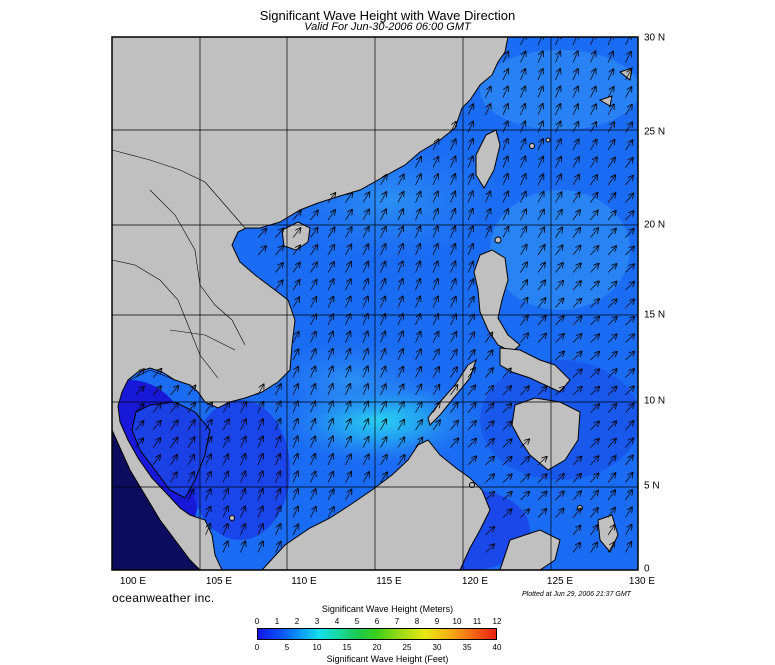 The image size is (775, 665). What do you see at coordinates (652, 486) in the screenshot?
I see `lat-label-5: 5 N` at bounding box center [652, 486].